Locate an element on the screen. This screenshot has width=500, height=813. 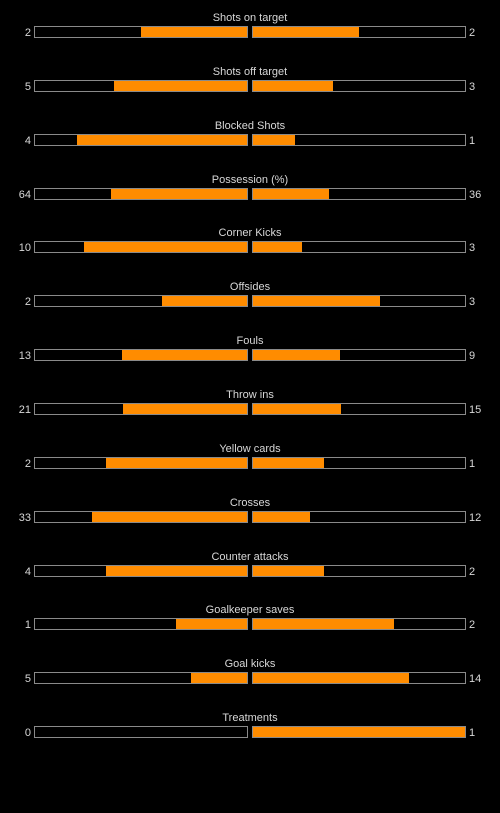
away-value: 36 is located at coordinates (475, 195).